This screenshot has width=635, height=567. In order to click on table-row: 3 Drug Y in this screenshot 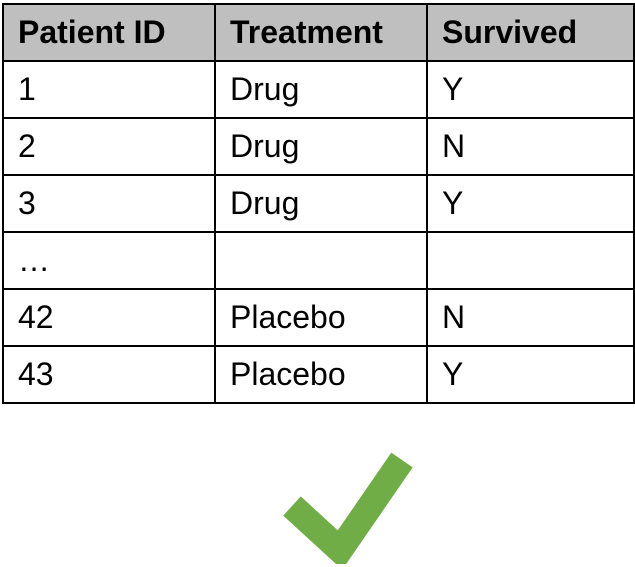, I will do `click(318, 203)`.